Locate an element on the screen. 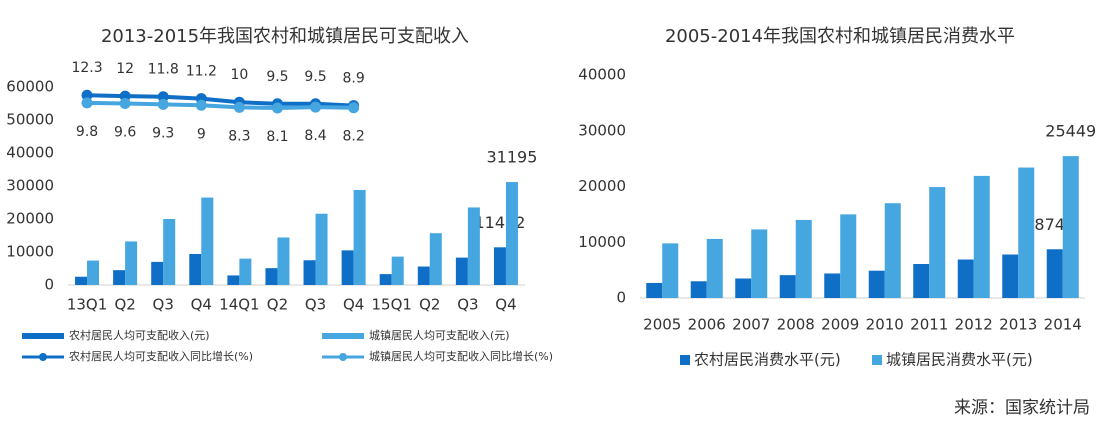 Image resolution: width=1112 pixels, height=433 pixels. legend-label: 城镇居民人均可支配收入(元) is located at coordinates (439, 335).